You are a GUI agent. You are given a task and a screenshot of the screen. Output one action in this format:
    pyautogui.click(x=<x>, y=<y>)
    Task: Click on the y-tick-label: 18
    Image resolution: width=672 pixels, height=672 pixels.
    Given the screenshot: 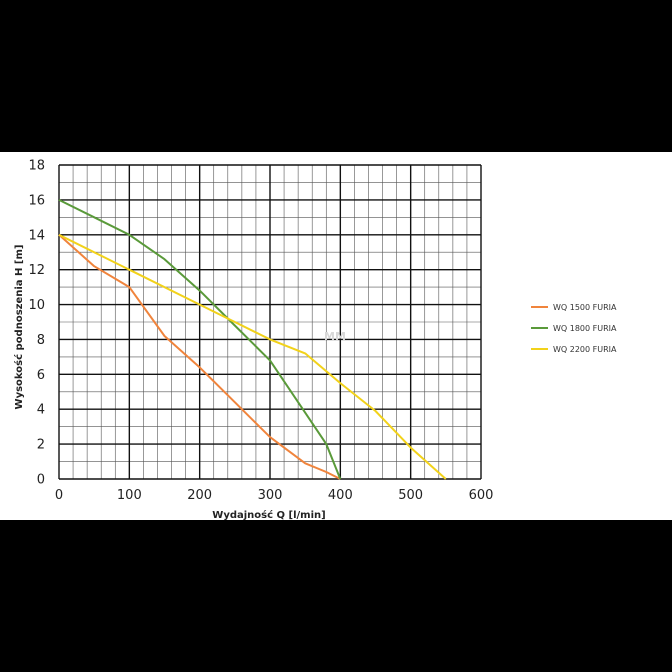 What is the action you would take?
    pyautogui.click(x=36, y=166)
    